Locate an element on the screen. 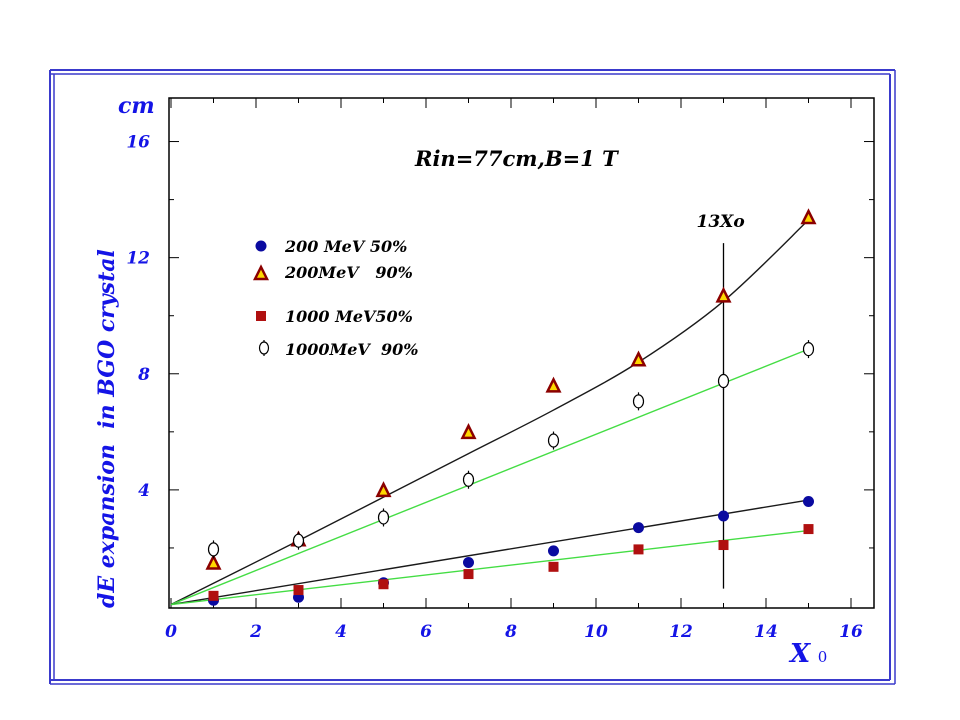 This screenshot has width=960, height=720. fit-curve-black is located at coordinates (489, 552).